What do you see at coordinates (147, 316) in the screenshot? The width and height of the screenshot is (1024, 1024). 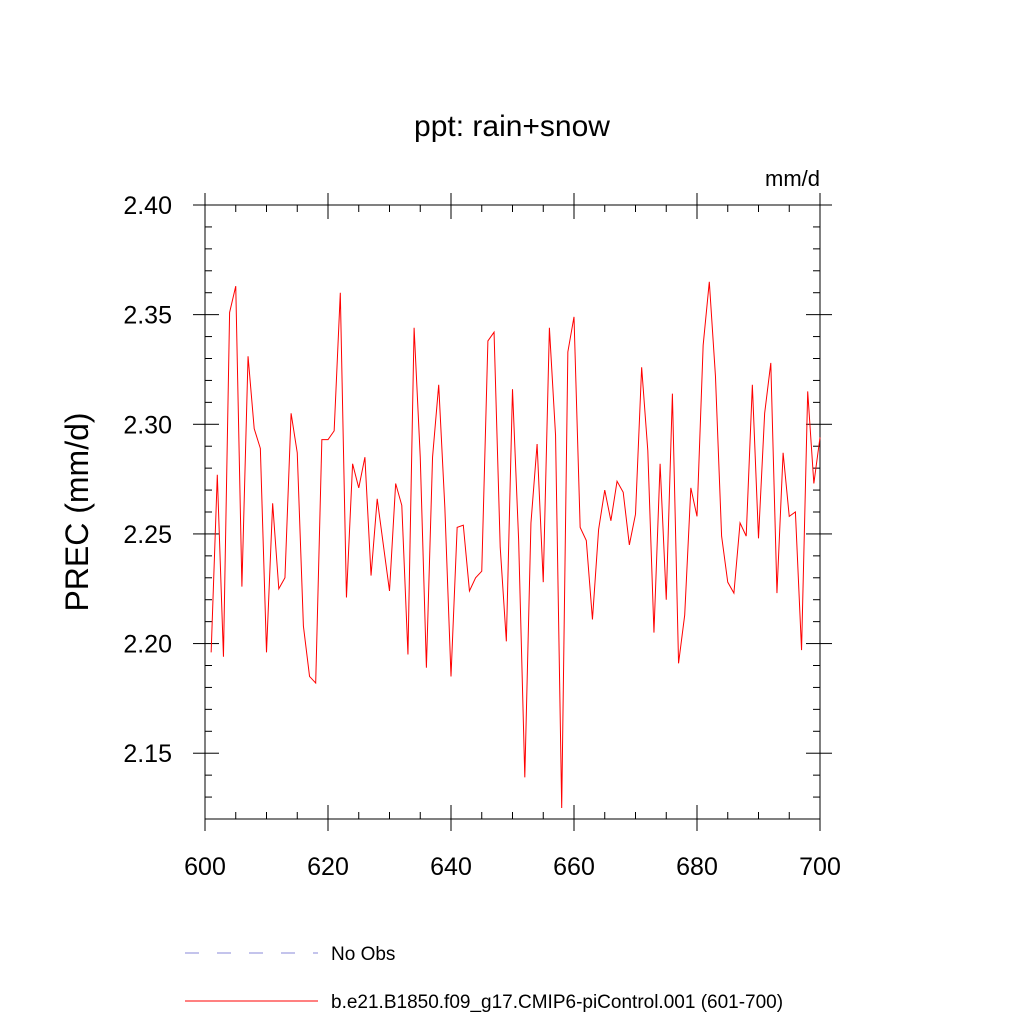 I see `y-tick-label: 2.35` at bounding box center [147, 316].